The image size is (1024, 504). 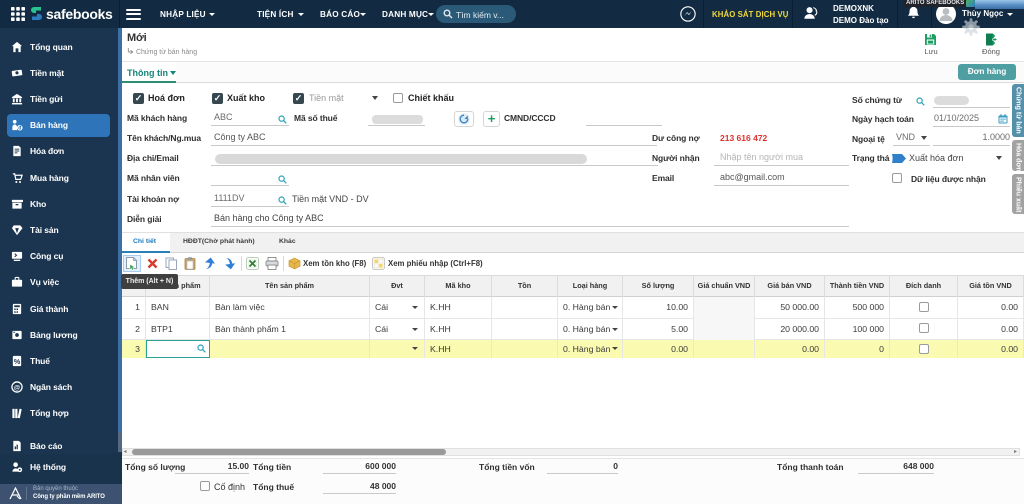 What do you see at coordinates (20, 128) in the screenshot?
I see `svg-text: đ` at bounding box center [20, 128].